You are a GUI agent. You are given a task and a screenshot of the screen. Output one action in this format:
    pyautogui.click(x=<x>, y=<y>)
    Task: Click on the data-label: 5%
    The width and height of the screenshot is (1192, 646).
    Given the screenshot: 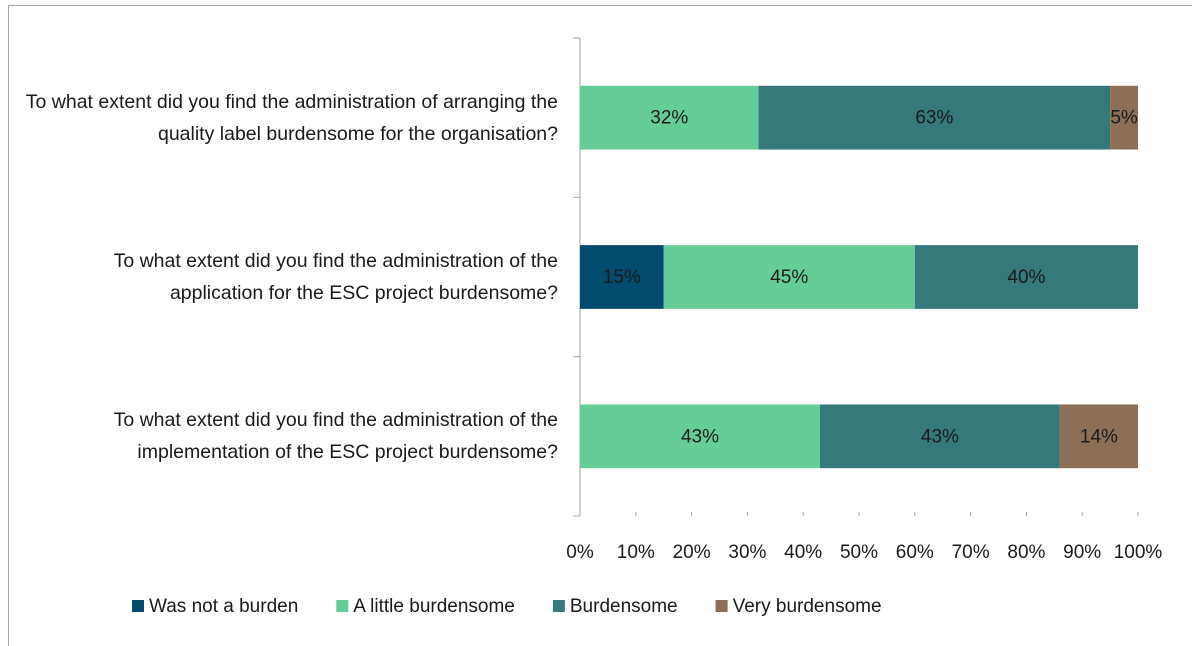 What is the action you would take?
    pyautogui.click(x=1124, y=118)
    